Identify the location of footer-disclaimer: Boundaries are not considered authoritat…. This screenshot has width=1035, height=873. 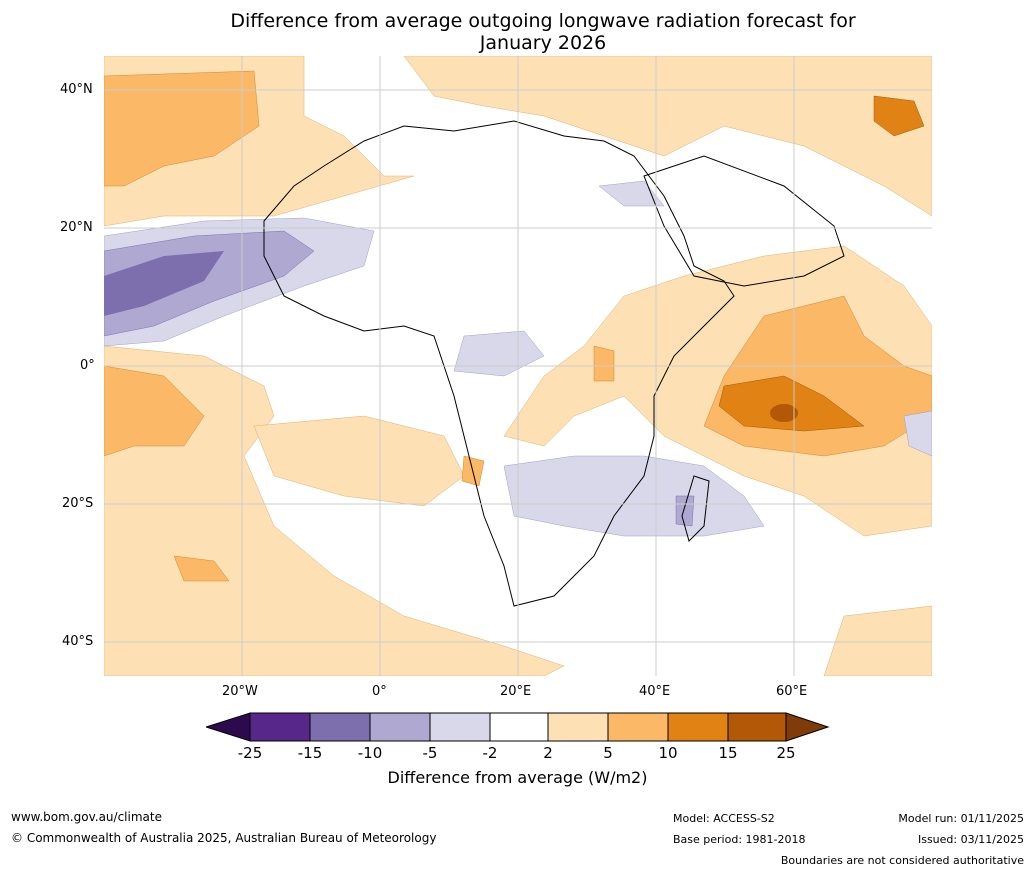
(902, 860).